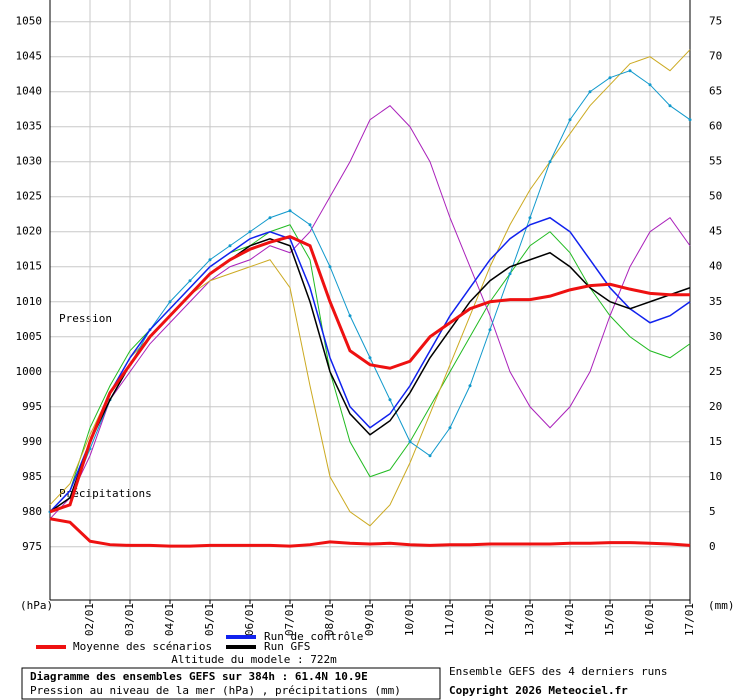 Image resolution: width=740 pixels, height=700 pixels. I want to click on x-tick-label: 15/01, so click(609, 619).